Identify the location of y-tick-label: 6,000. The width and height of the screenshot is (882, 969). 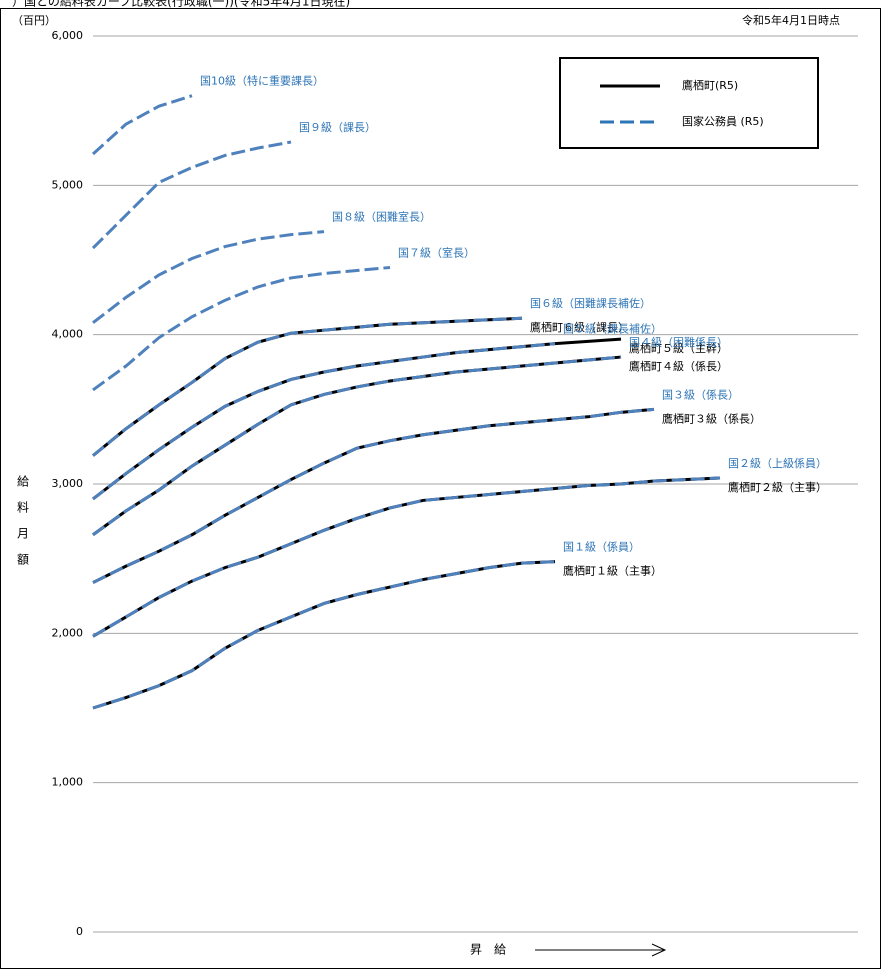
(68, 35).